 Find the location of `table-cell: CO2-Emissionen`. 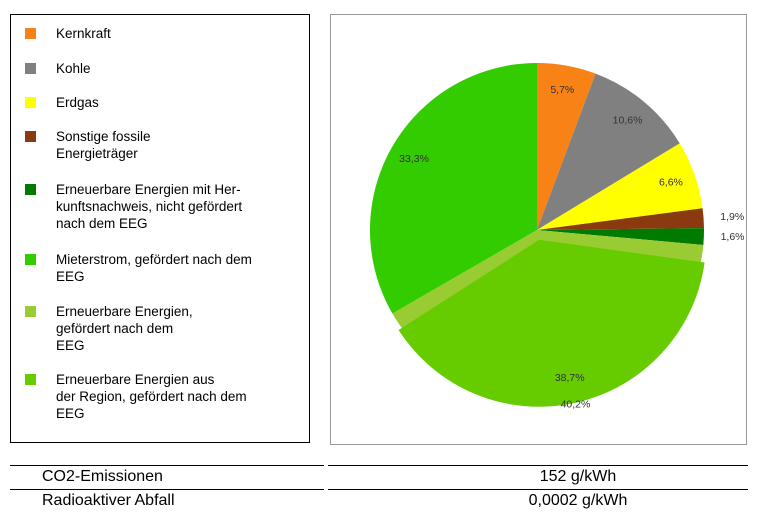

table-cell: CO2-Emissionen is located at coordinates (102, 476).